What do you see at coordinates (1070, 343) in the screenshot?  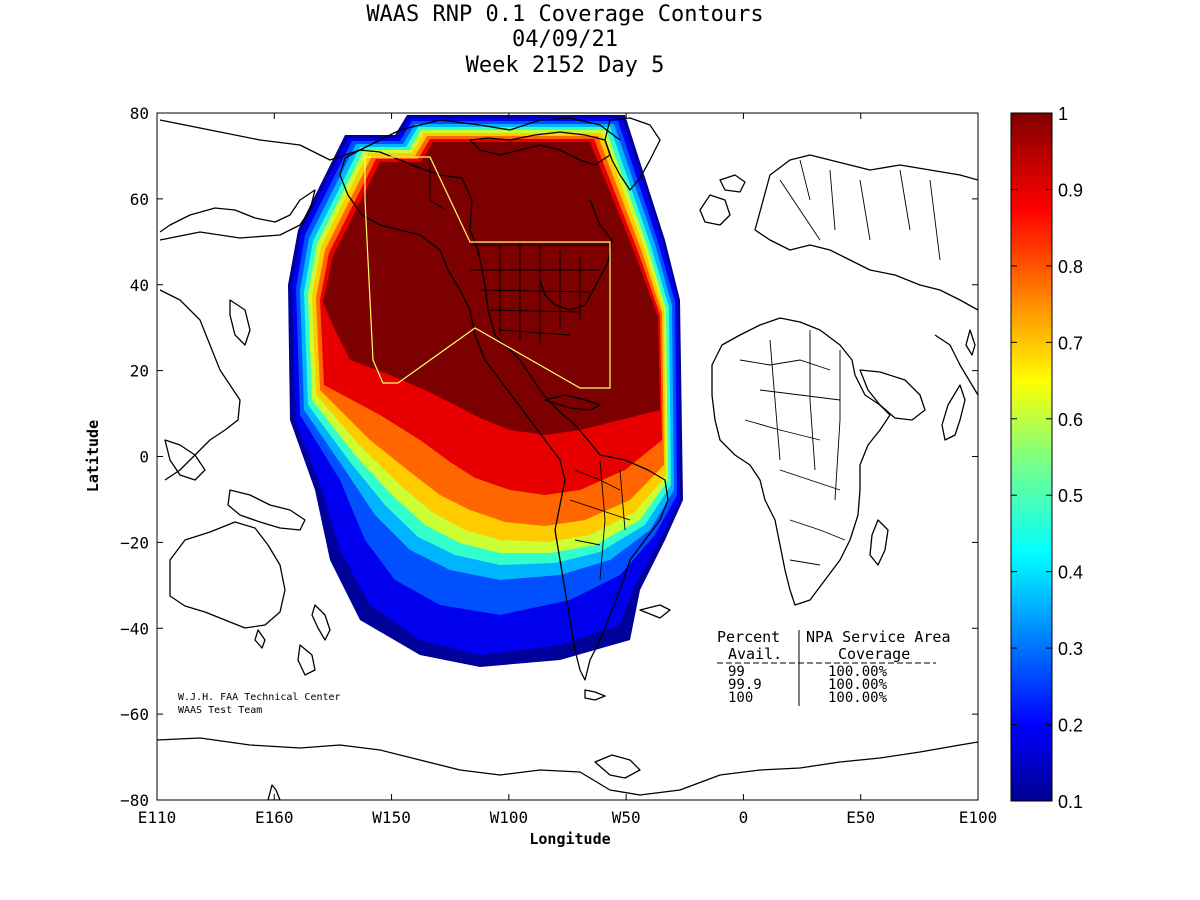 I see `colorbar-tick-label: 0.7` at bounding box center [1070, 343].